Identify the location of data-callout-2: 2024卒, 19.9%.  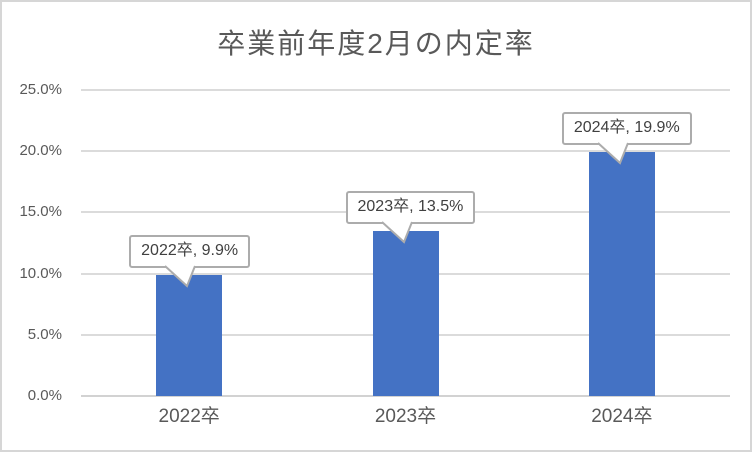
(626, 139).